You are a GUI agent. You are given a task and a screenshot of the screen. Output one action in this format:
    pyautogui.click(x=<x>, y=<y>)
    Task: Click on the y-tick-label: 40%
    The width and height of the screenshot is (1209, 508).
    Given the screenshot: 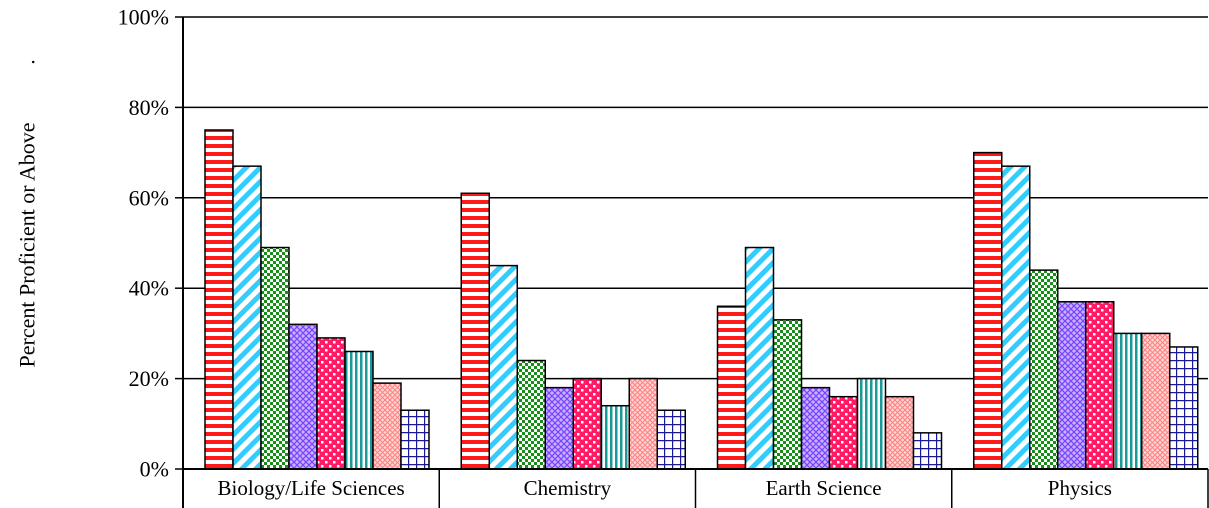 What is the action you would take?
    pyautogui.click(x=149, y=288)
    